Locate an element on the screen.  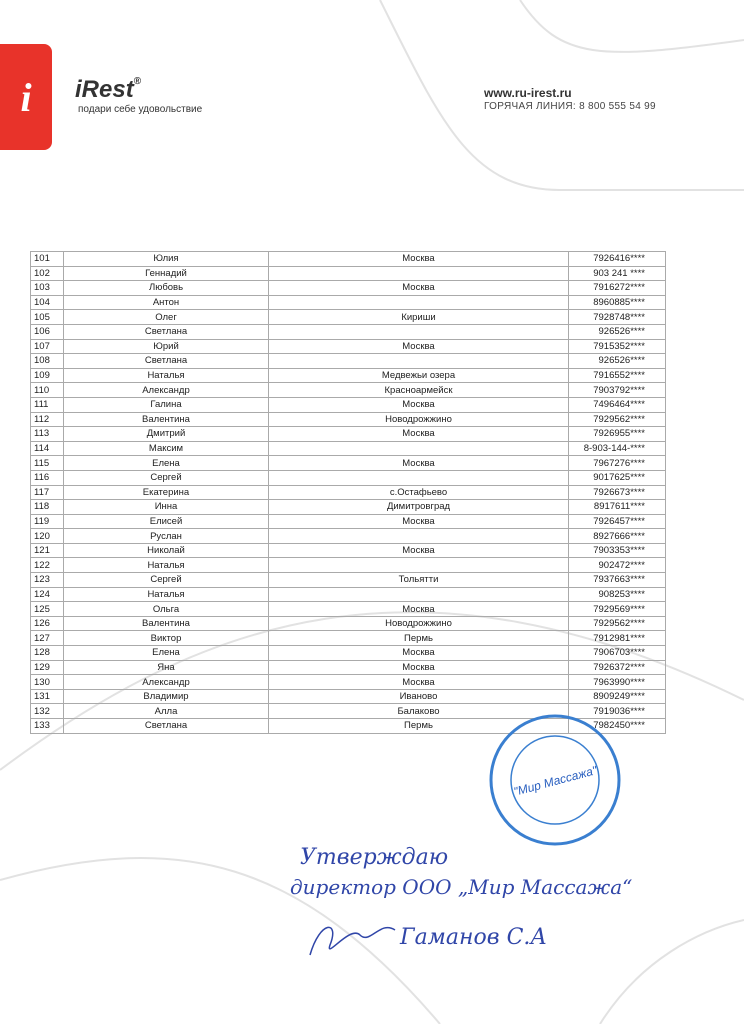
first-name: Любовь is located at coordinates (166, 288).